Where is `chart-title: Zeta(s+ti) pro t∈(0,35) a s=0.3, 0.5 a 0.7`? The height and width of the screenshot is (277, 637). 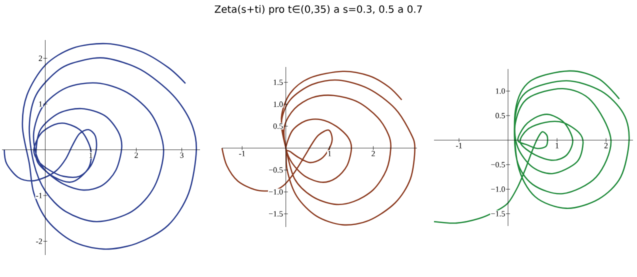
chart-title: Zeta(s+ti) pro t∈(0,35) a s=0.3, 0.5 a 0.7 is located at coordinates (318, 10).